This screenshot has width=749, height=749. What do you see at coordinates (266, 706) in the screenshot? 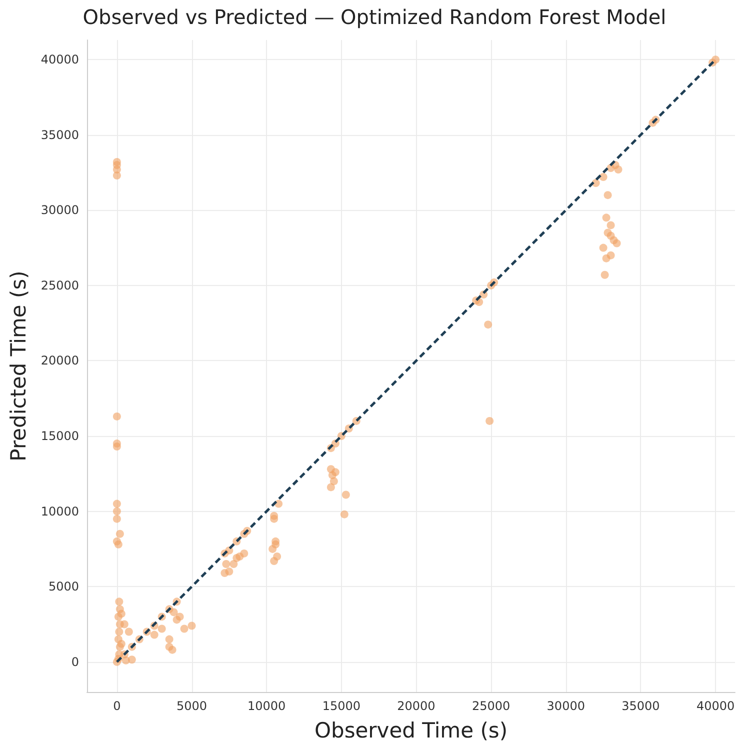
I see `x-tick-label: 10000` at bounding box center [266, 706].